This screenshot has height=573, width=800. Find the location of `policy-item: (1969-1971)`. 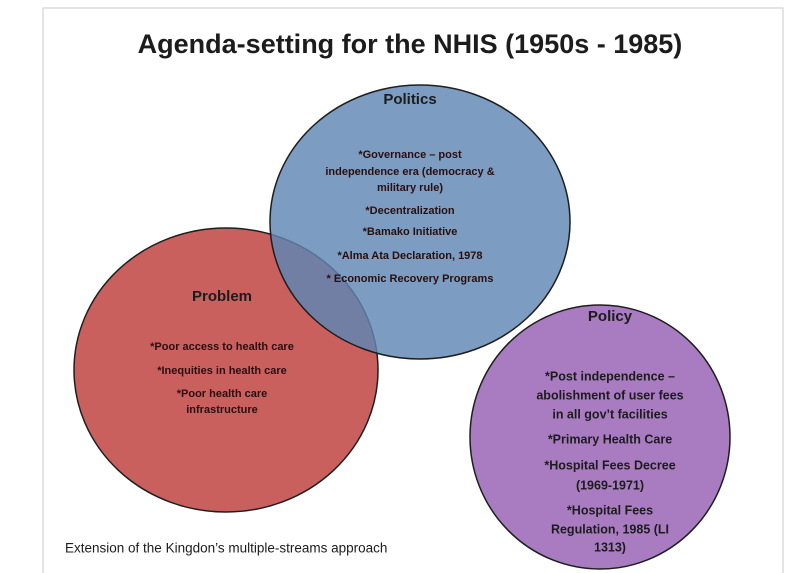

policy-item: (1969-1971) is located at coordinates (610, 485).